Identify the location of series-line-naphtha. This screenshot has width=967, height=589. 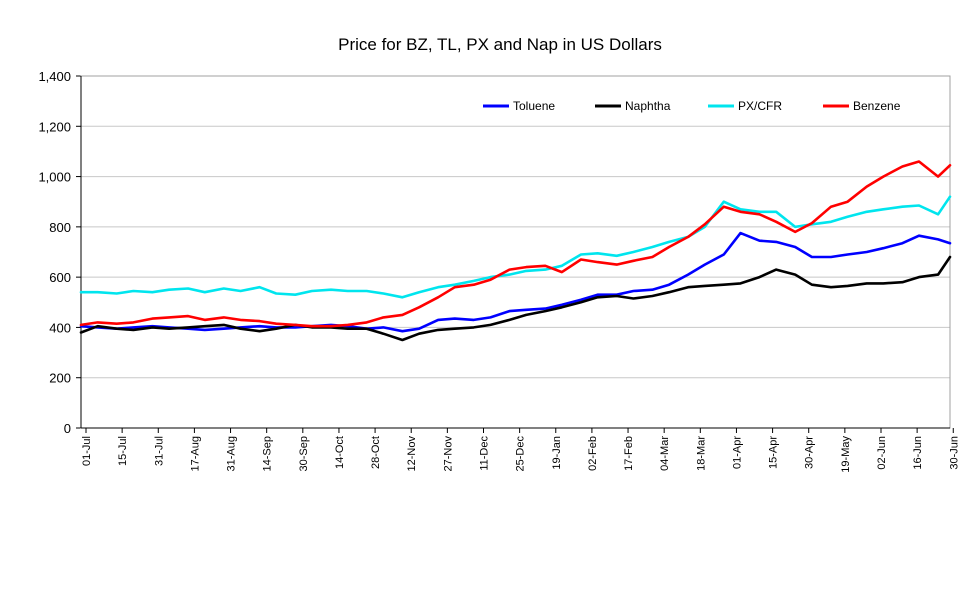
(515, 298).